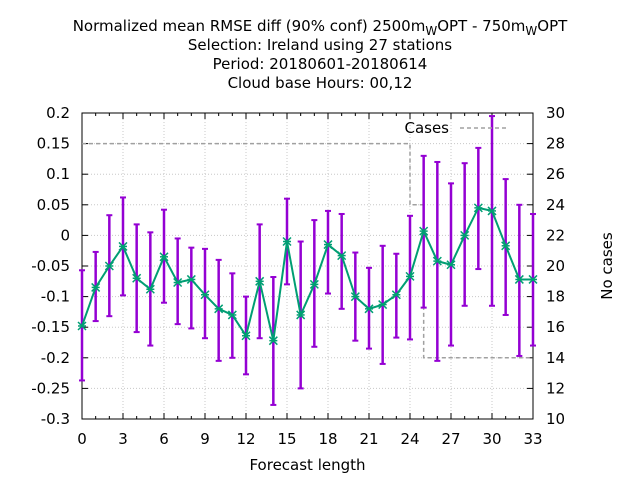 Image resolution: width=640 pixels, height=480 pixels. I want to click on y2-tick-labels: 30 28 26 24 22 20 18 16 14 12 10, so click(555, 266).